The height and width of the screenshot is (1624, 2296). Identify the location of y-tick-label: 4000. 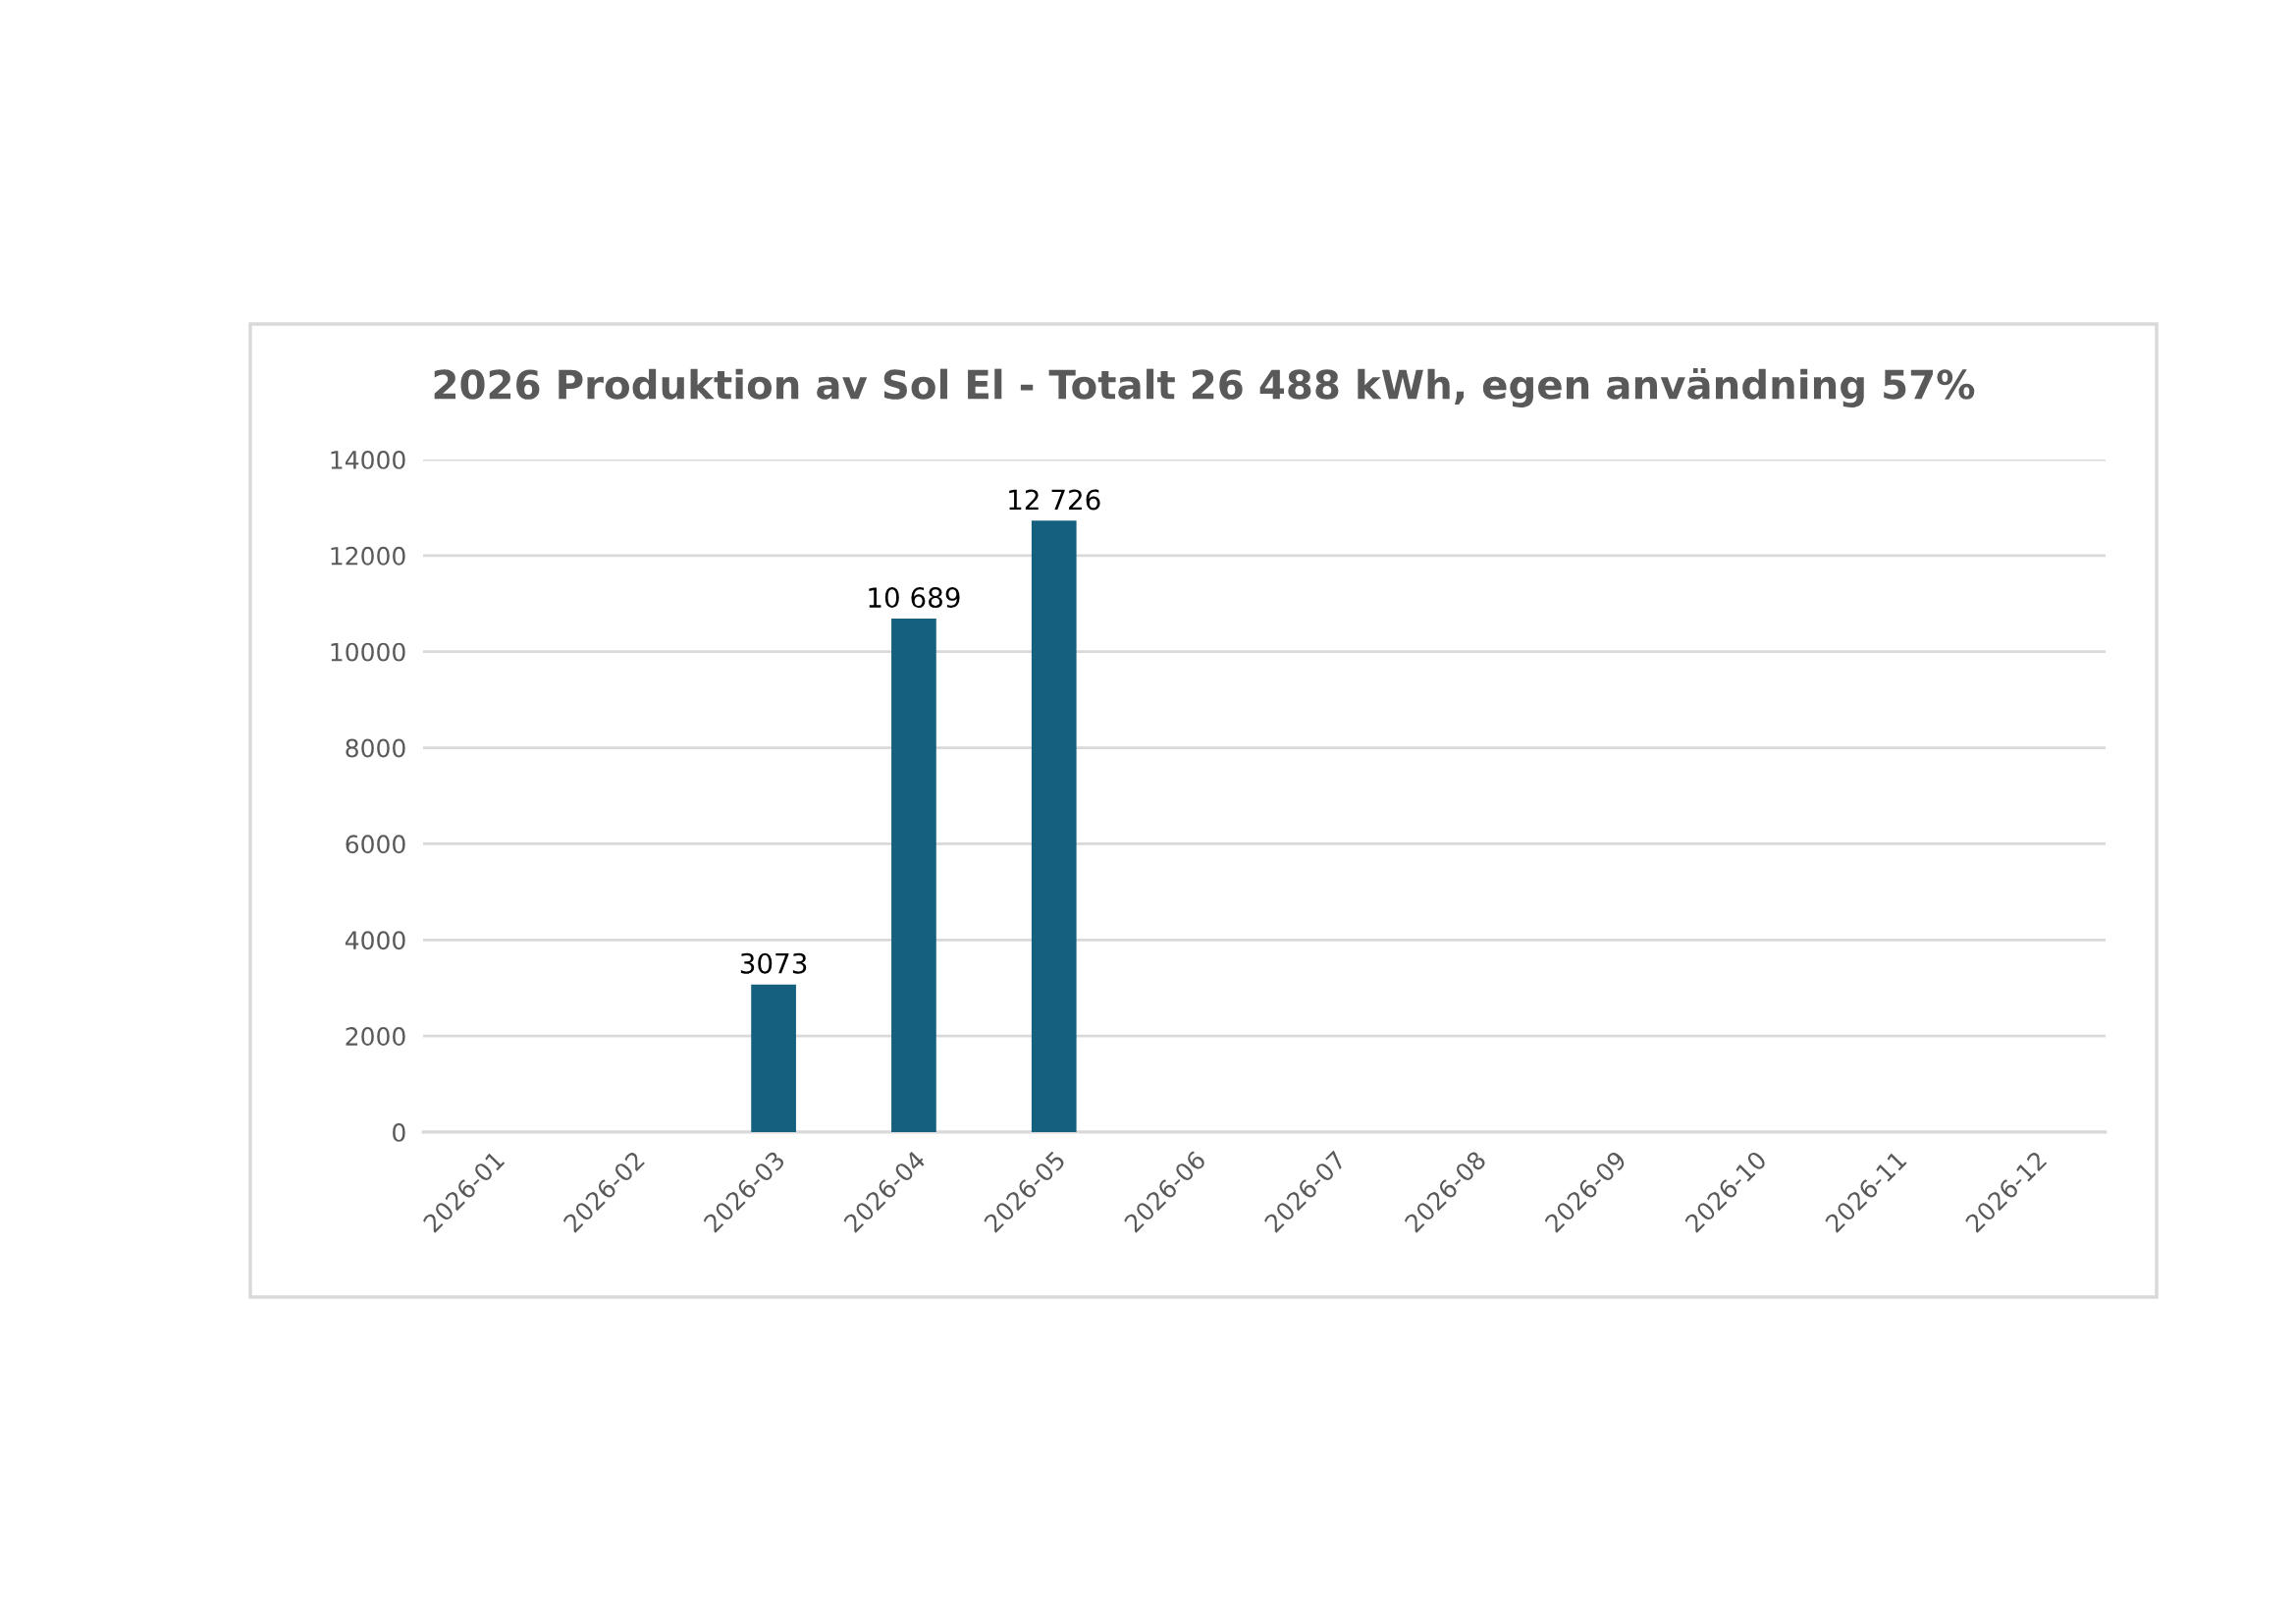
(375, 940).